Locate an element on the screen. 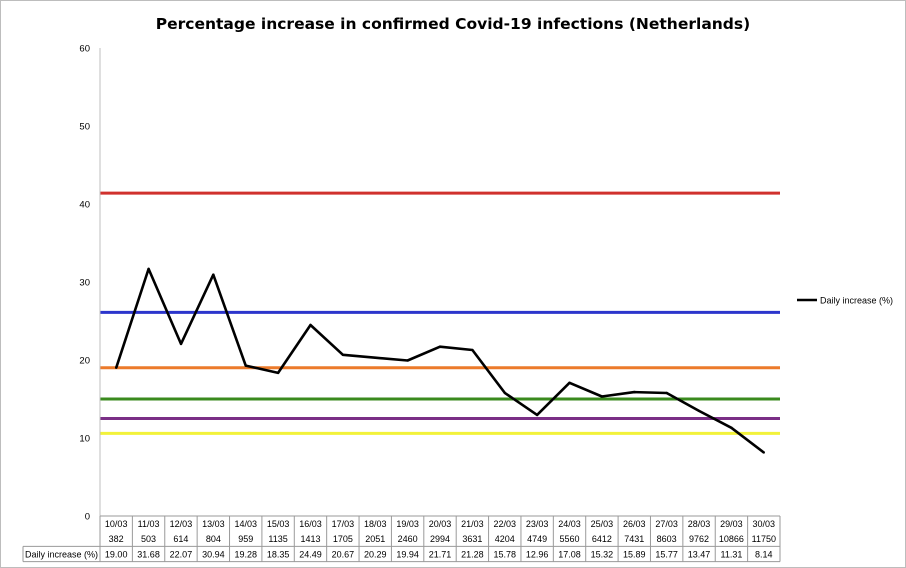 The height and width of the screenshot is (568, 906). value-label-cell: 8.14 is located at coordinates (764, 554).